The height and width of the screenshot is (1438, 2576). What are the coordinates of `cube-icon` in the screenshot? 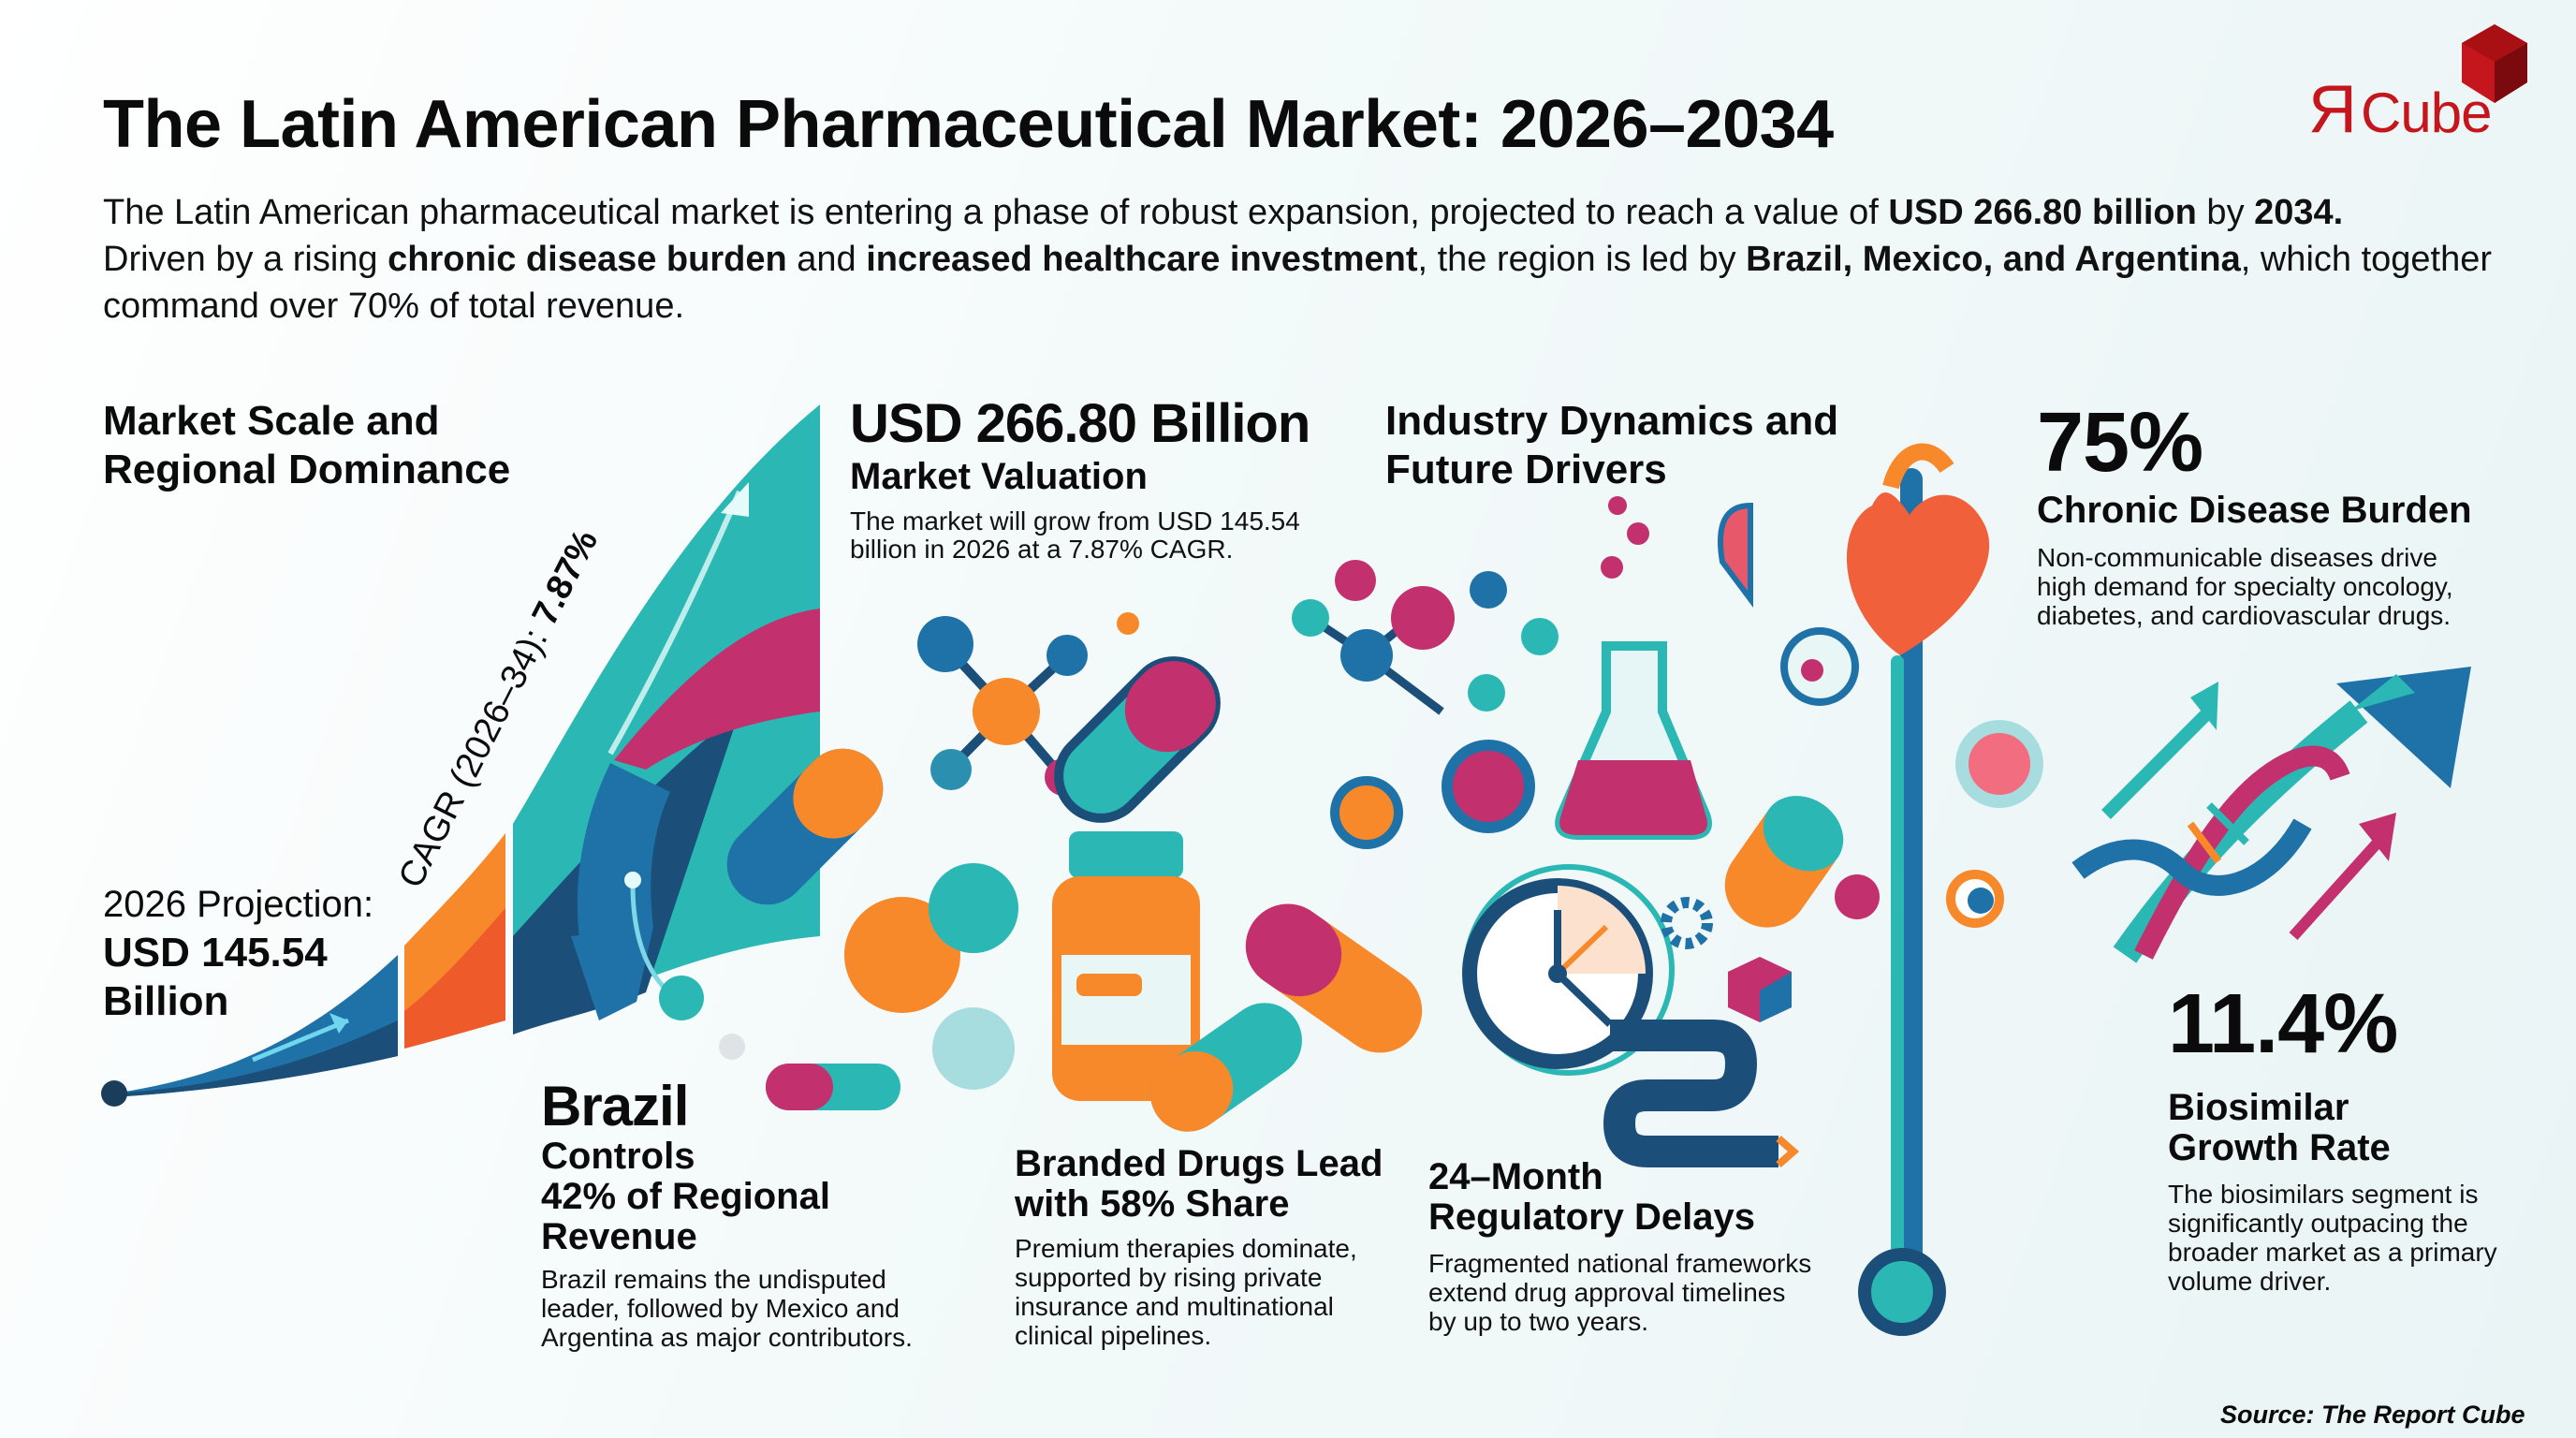 It's located at (2494, 63).